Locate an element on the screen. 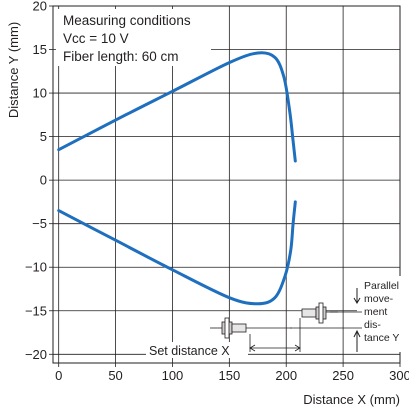 The image size is (409, 411). y-tick-label: −5 is located at coordinates (39, 223).